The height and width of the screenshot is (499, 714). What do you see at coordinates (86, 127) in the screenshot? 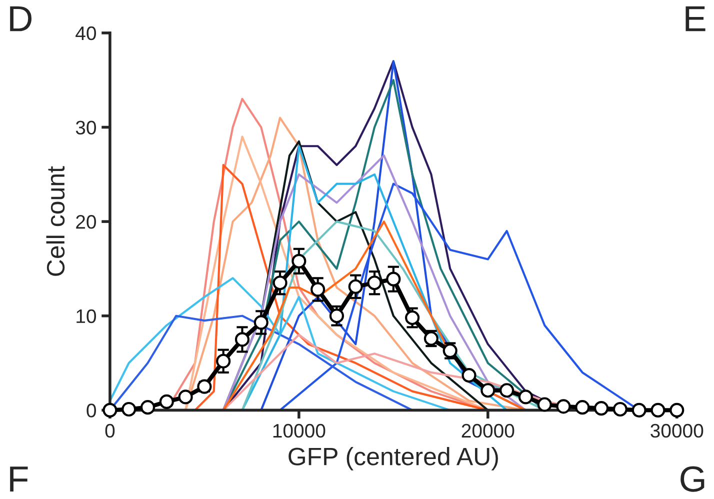
I see `y-tick-label: 30` at bounding box center [86, 127].